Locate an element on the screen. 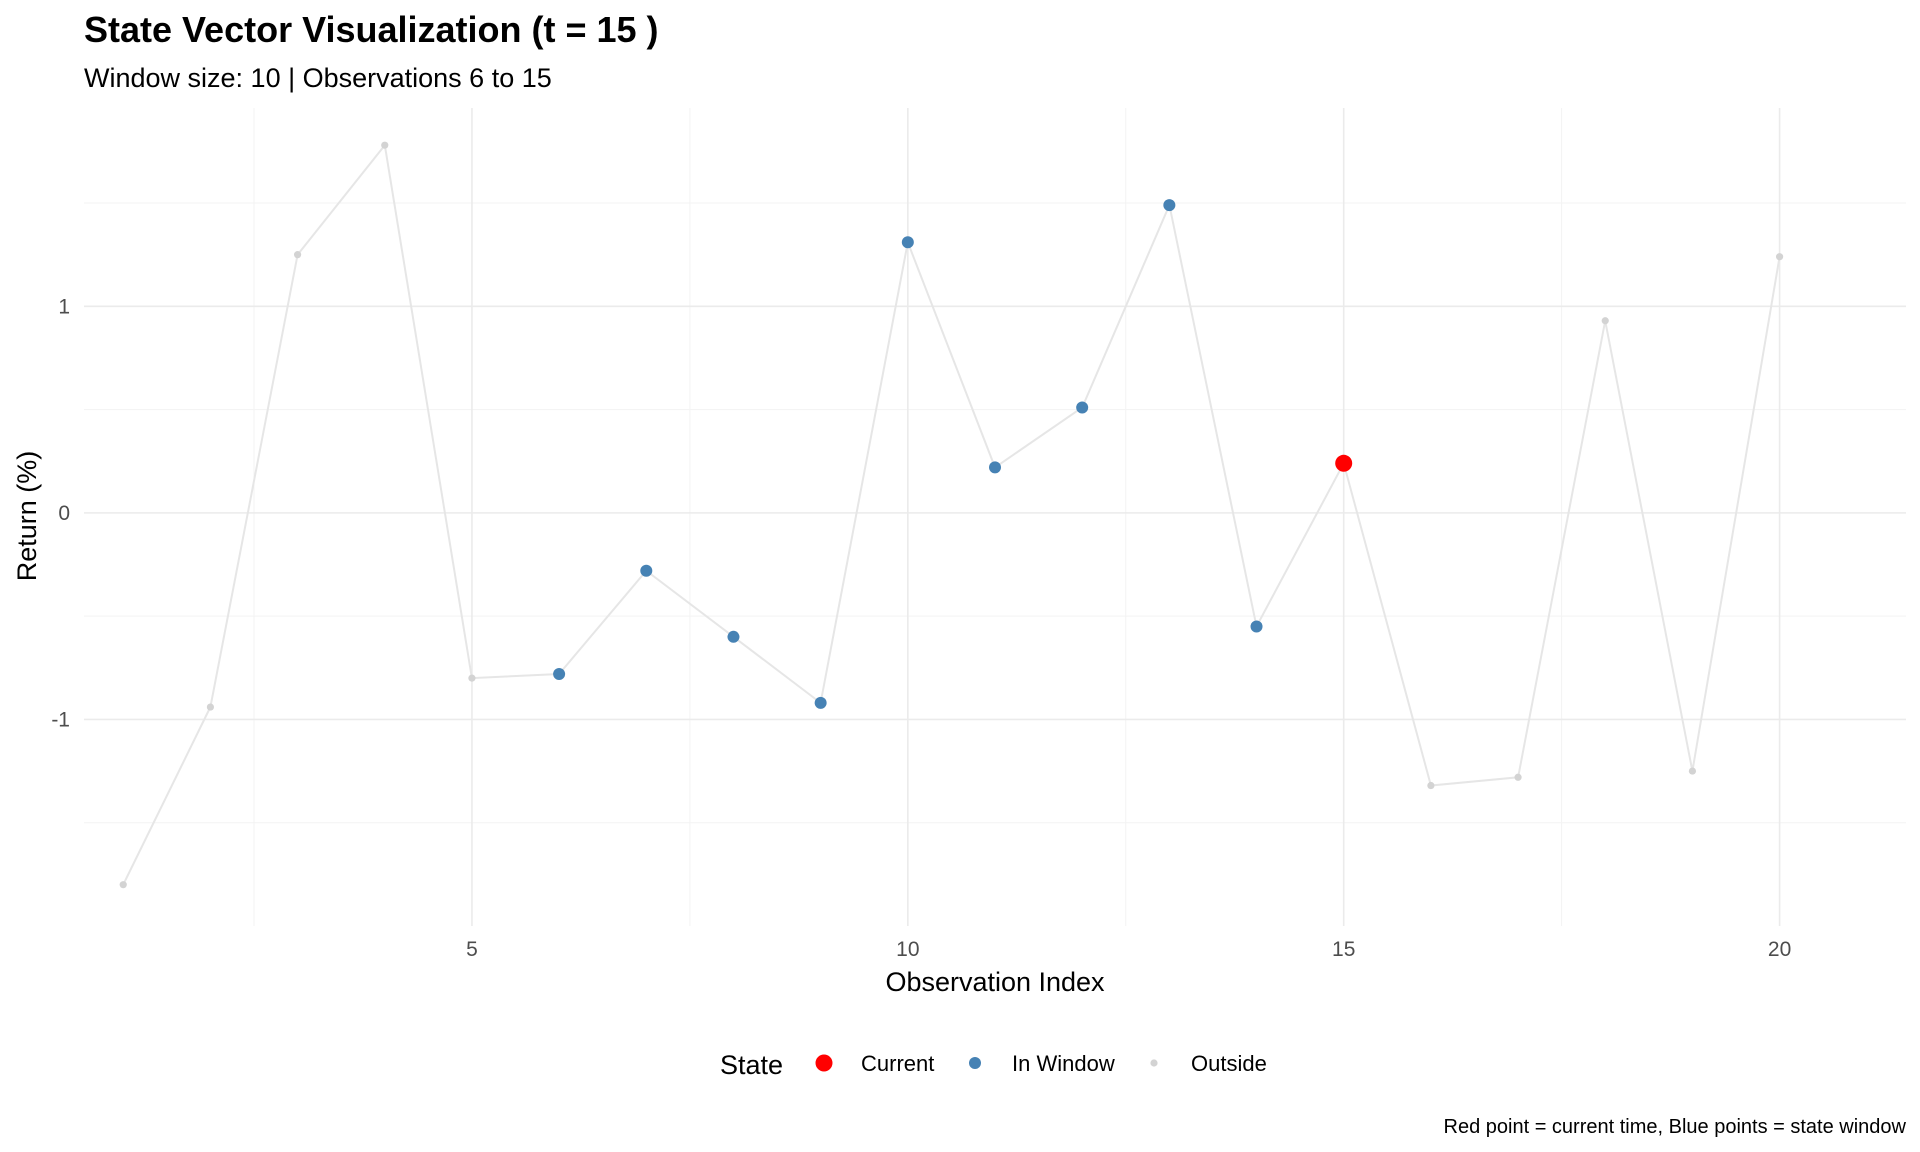  legend-current-key is located at coordinates (824, 1063).